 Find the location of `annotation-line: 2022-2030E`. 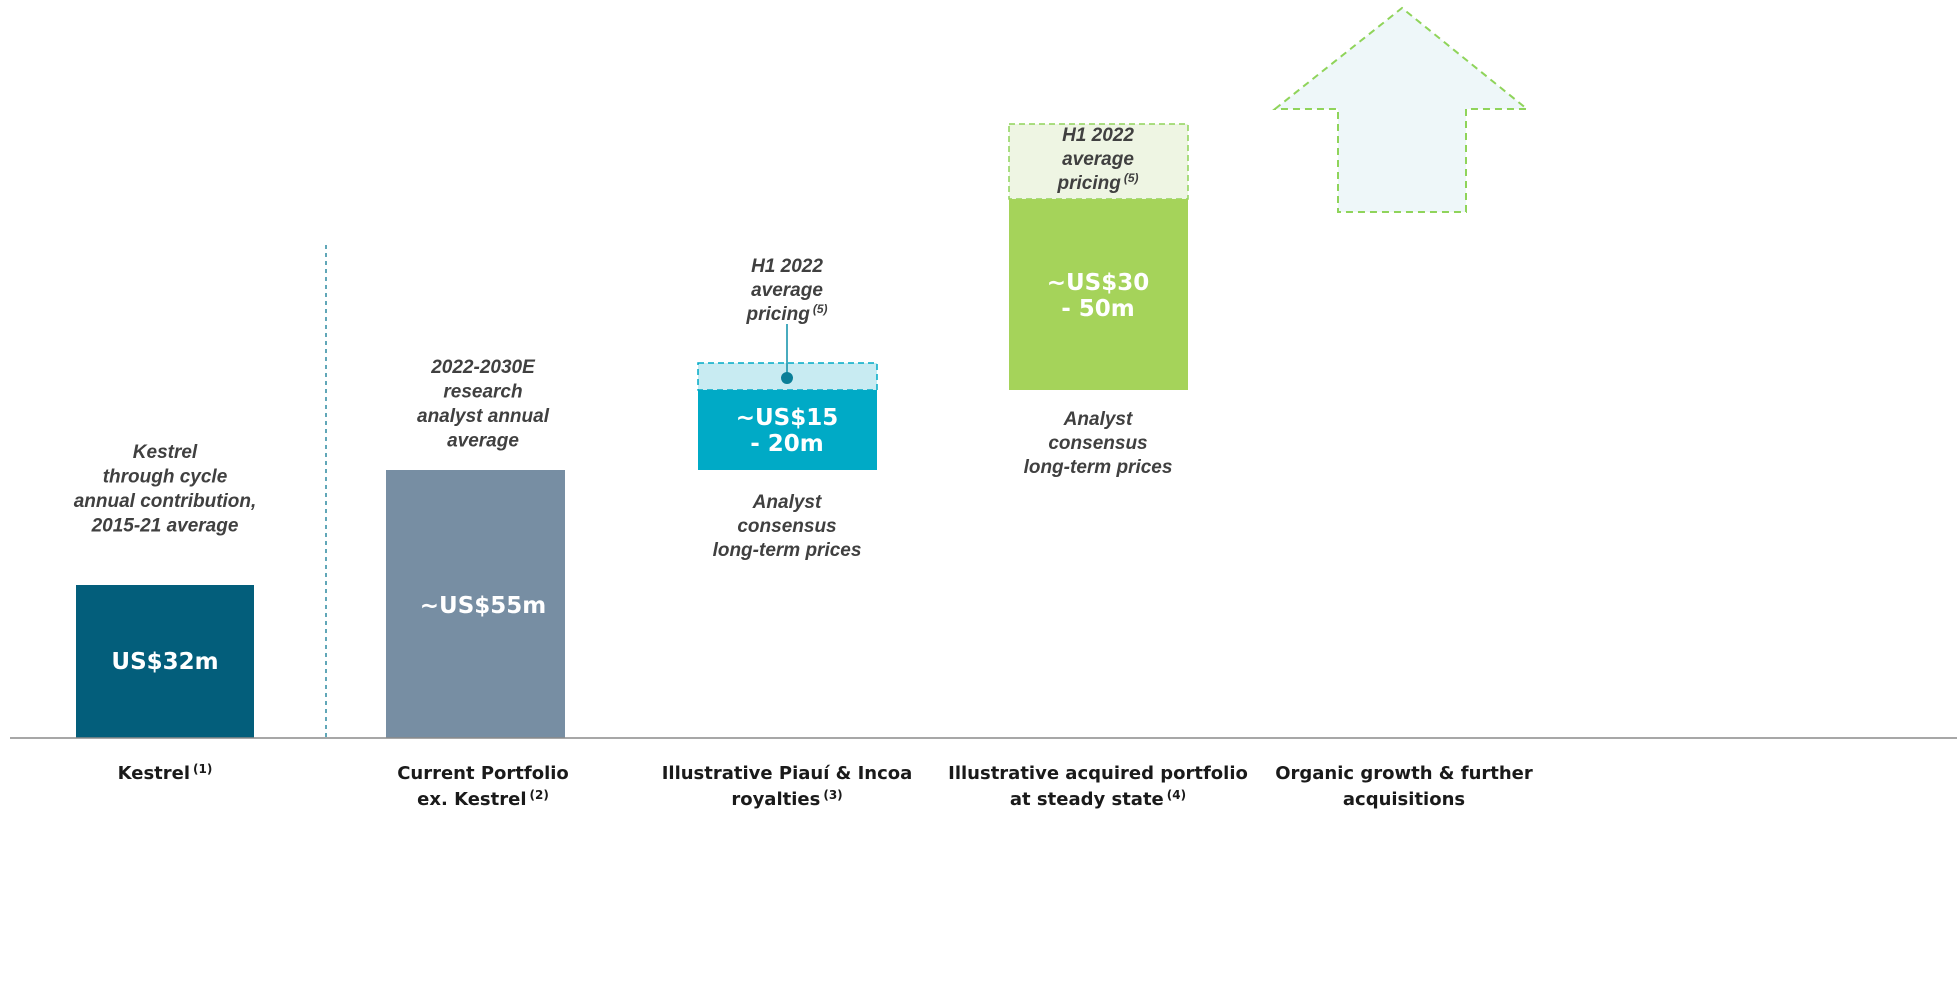

annotation-line: 2022-2030E is located at coordinates (483, 367).